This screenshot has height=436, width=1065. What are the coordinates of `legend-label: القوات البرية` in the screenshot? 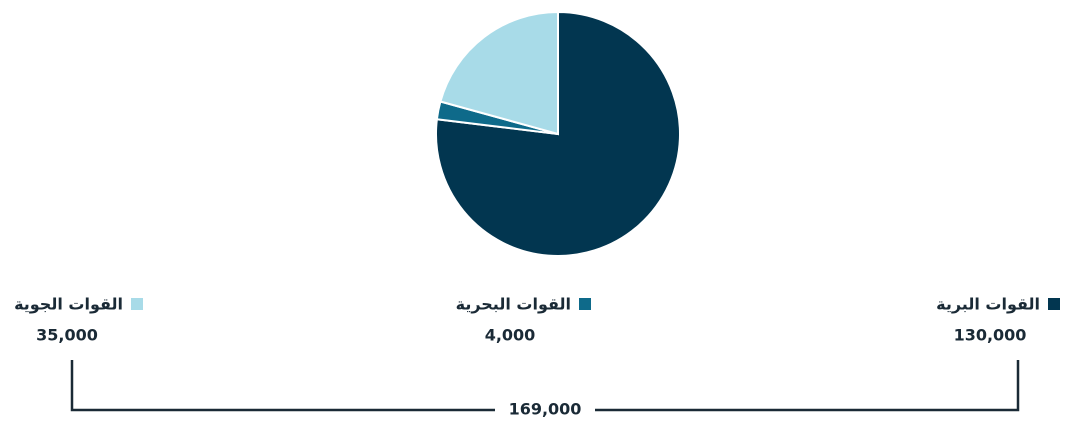 It's located at (988, 304).